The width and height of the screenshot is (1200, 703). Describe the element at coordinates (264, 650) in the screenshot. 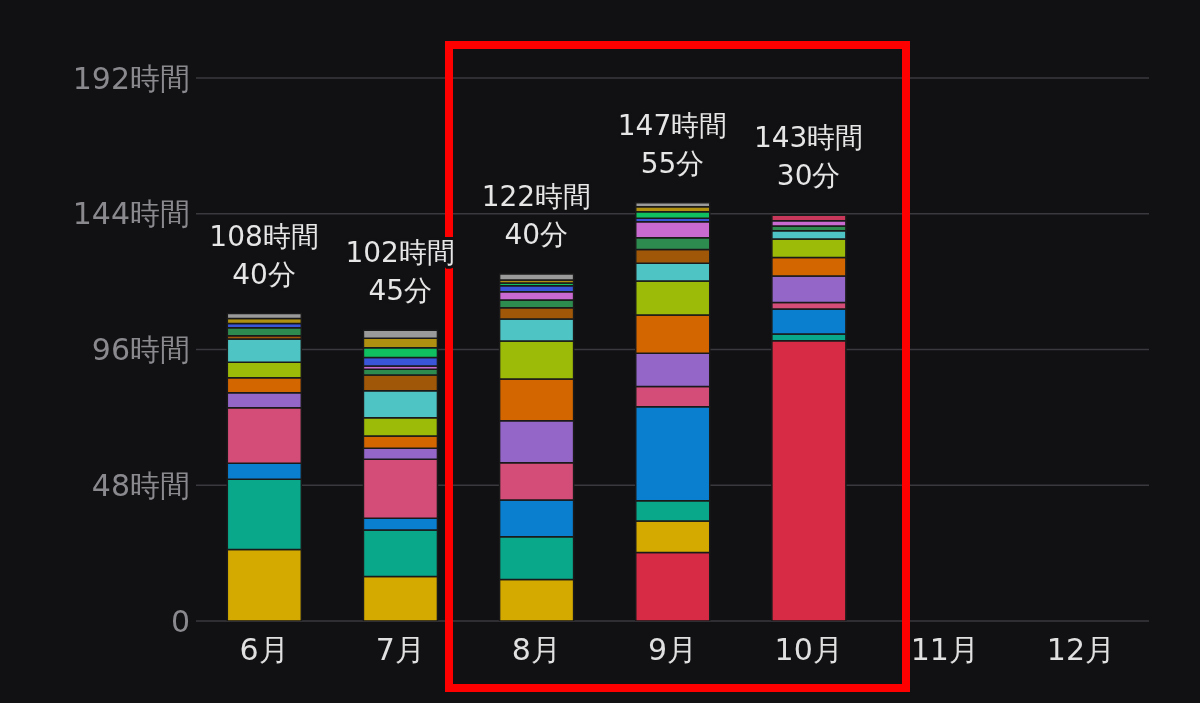

I see `x-tick-label: 6月` at that location.